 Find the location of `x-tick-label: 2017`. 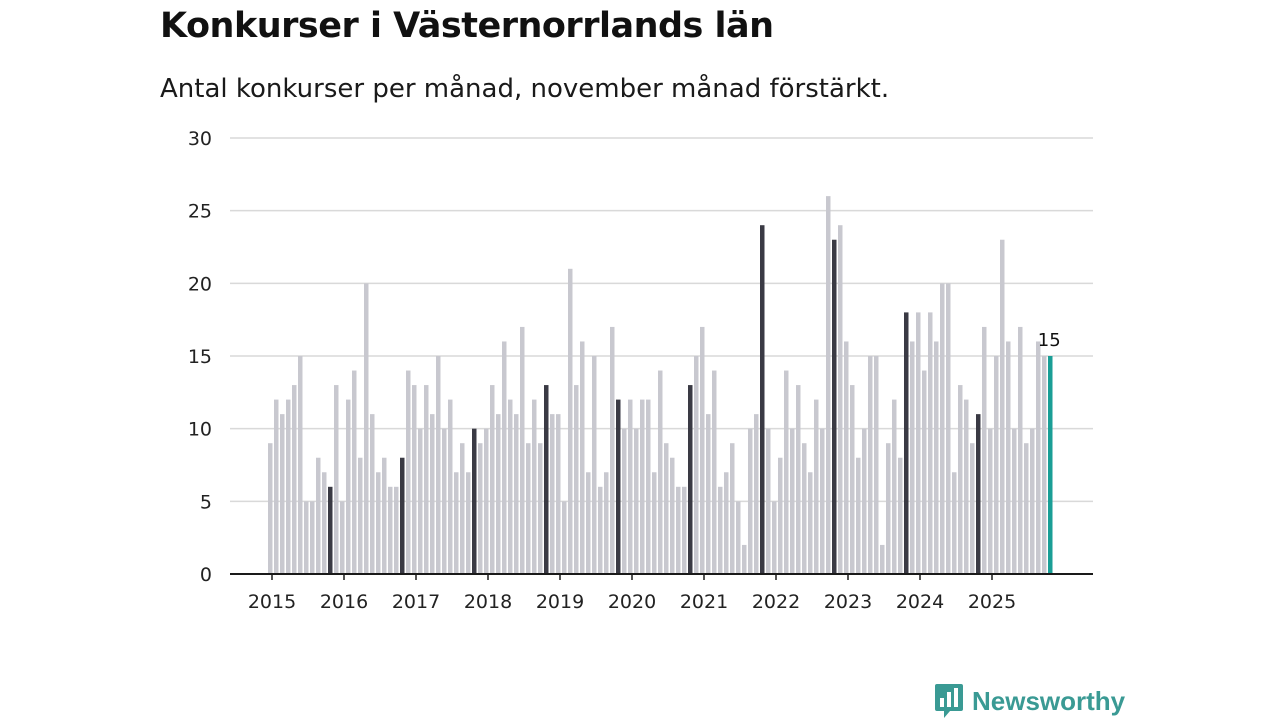

x-tick-label: 2017 is located at coordinates (416, 602).